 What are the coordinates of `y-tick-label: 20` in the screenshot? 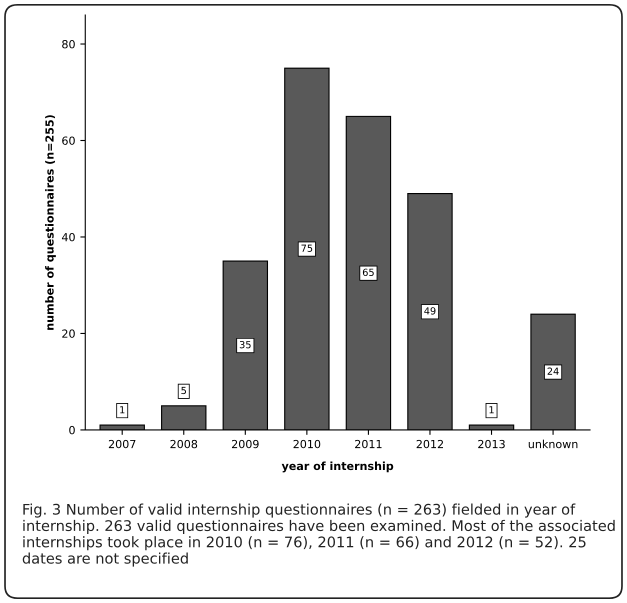 It's located at (68, 333).